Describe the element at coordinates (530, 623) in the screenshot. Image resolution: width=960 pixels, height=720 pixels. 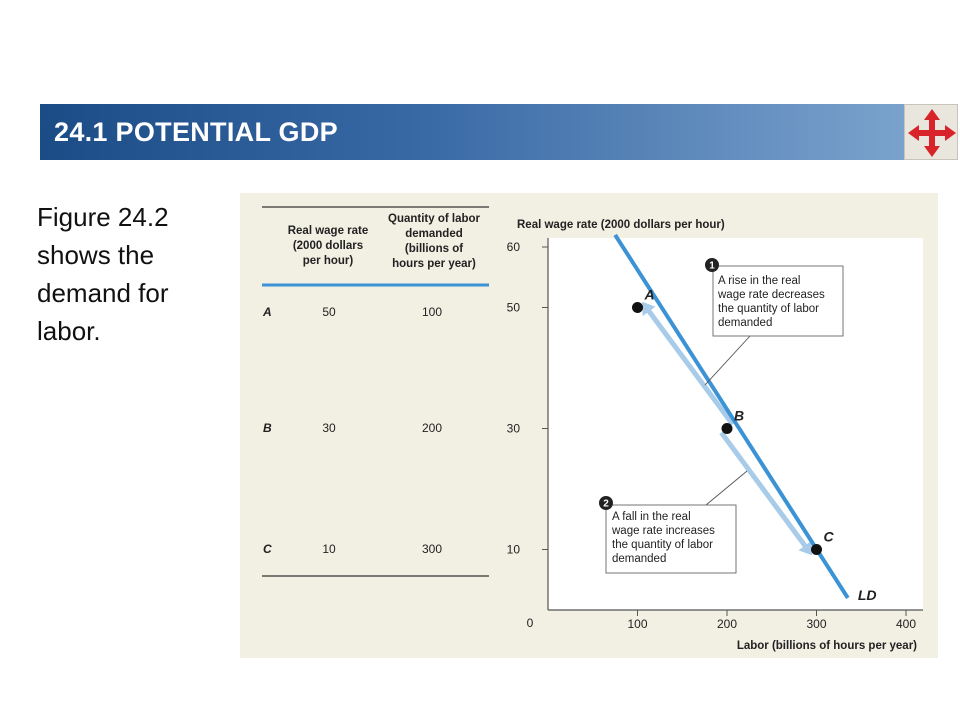
I see `origin-label: 0` at that location.